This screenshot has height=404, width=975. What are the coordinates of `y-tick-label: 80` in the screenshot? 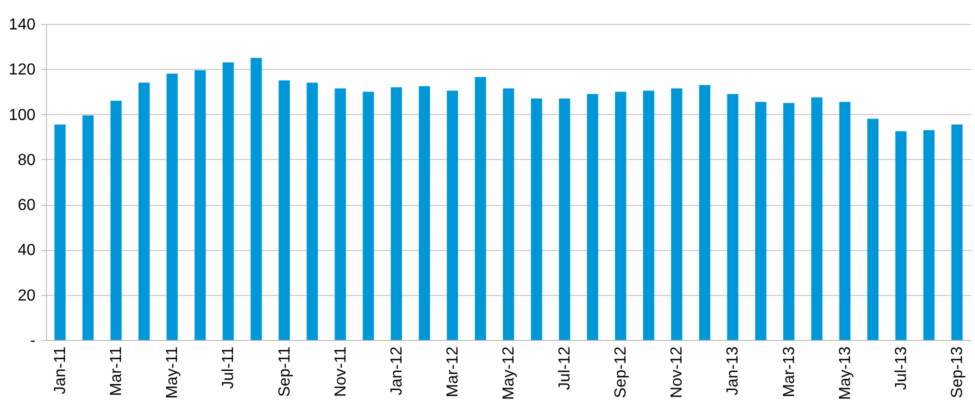 It's located at (27, 160).